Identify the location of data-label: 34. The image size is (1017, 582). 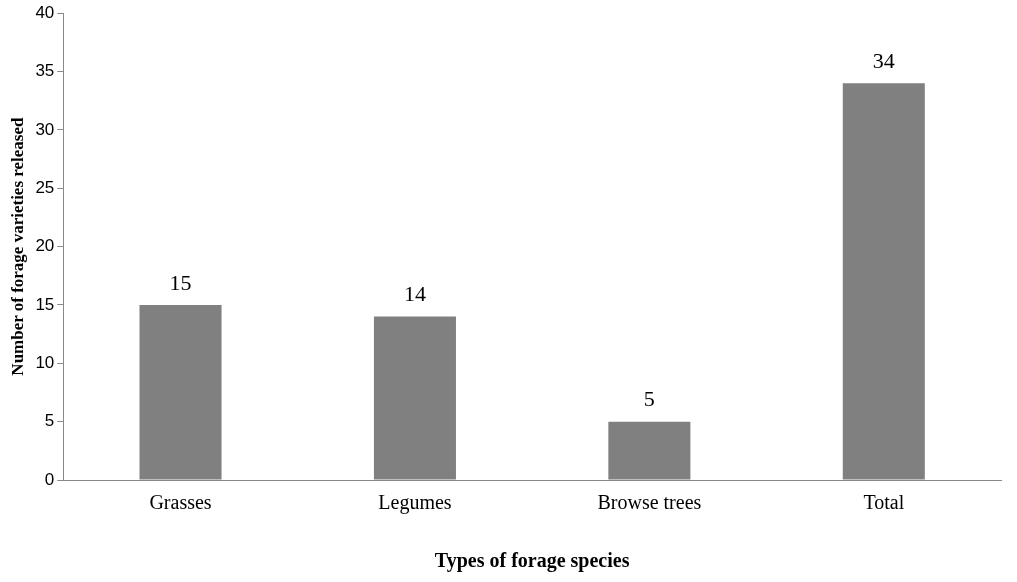
(883, 60).